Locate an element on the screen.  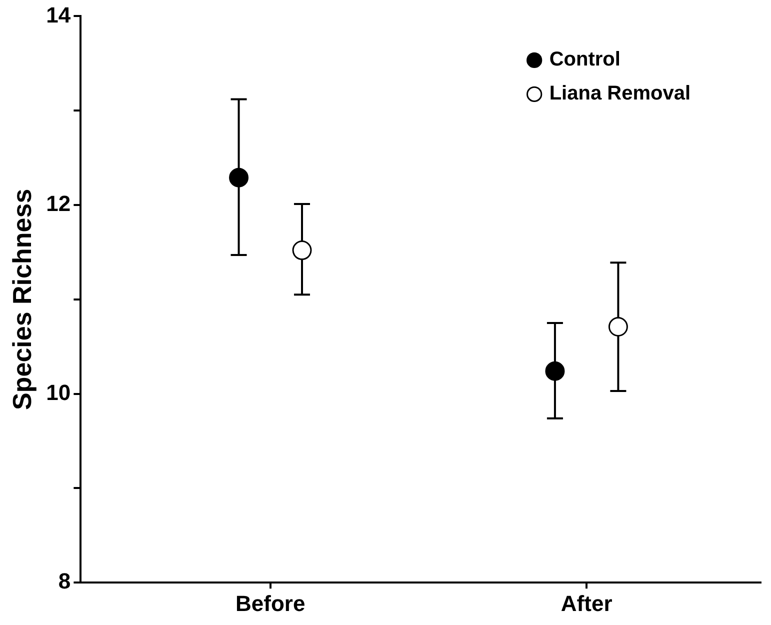
y-tick-label: 8 is located at coordinates (64, 581).